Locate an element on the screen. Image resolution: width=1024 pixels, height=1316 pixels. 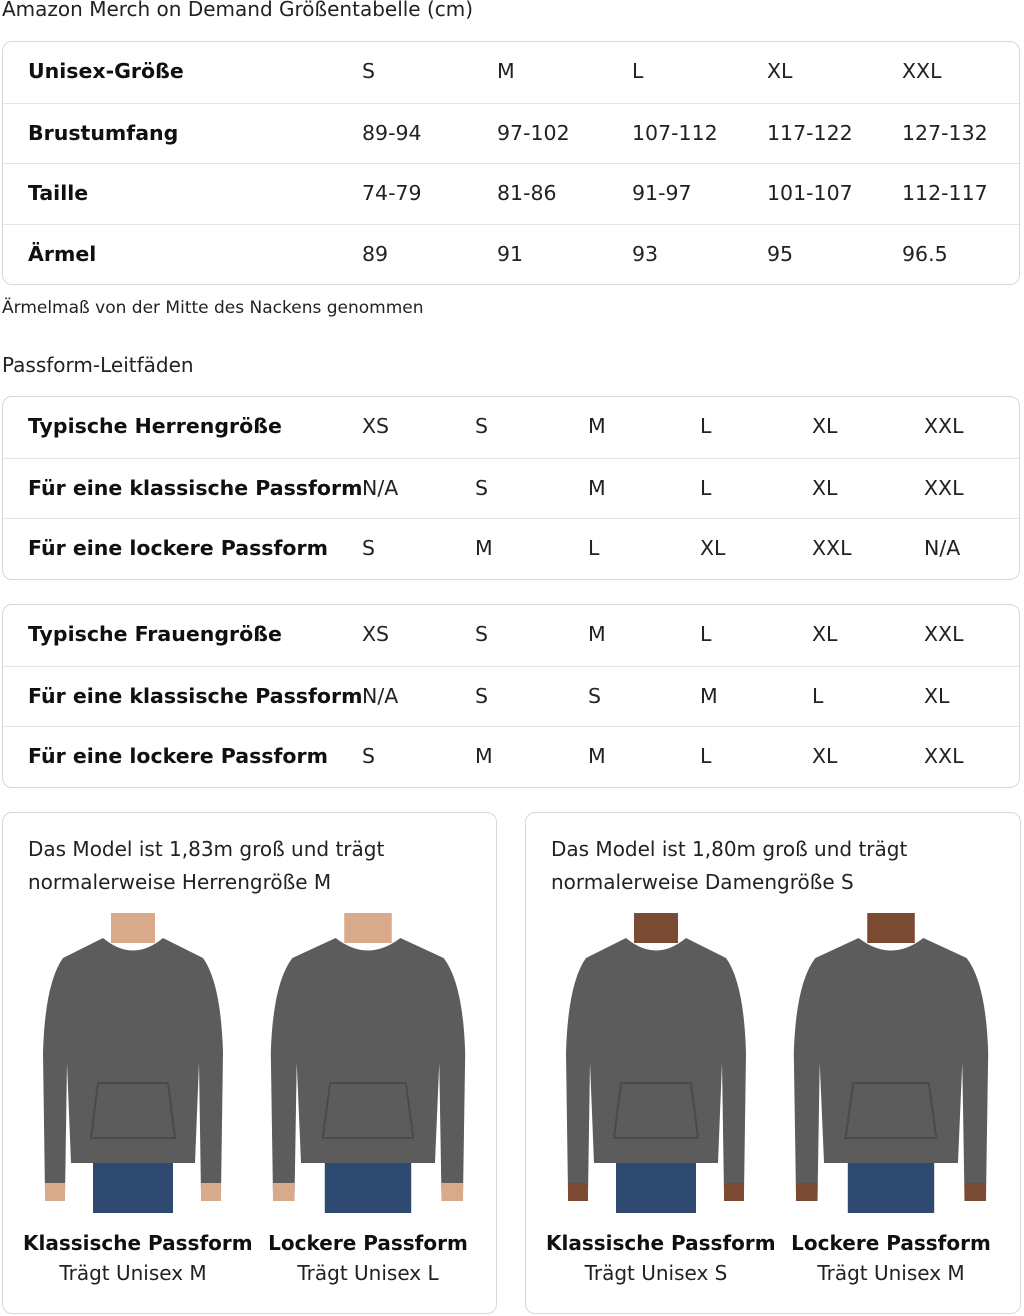
table-row: Für eine klassische Passform N/A S S M L XL is located at coordinates (511, 696).